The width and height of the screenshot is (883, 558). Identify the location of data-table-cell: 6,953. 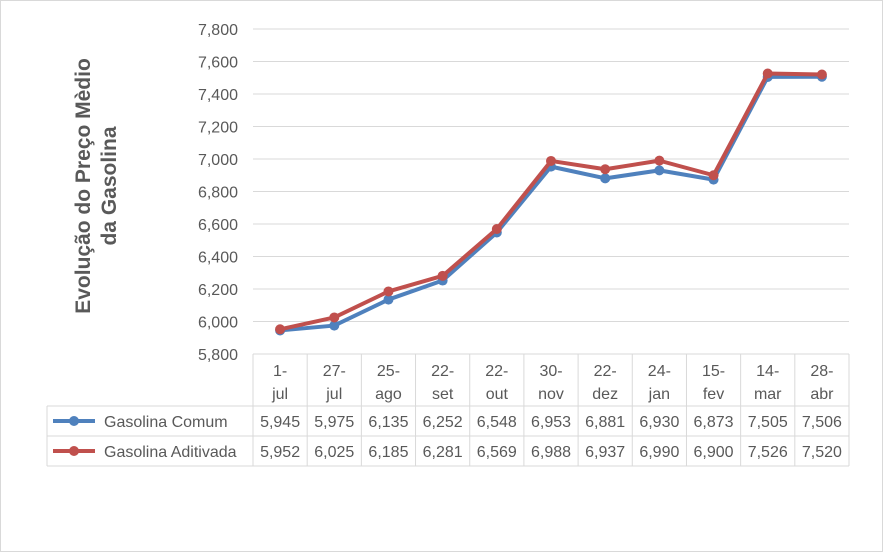
(551, 422).